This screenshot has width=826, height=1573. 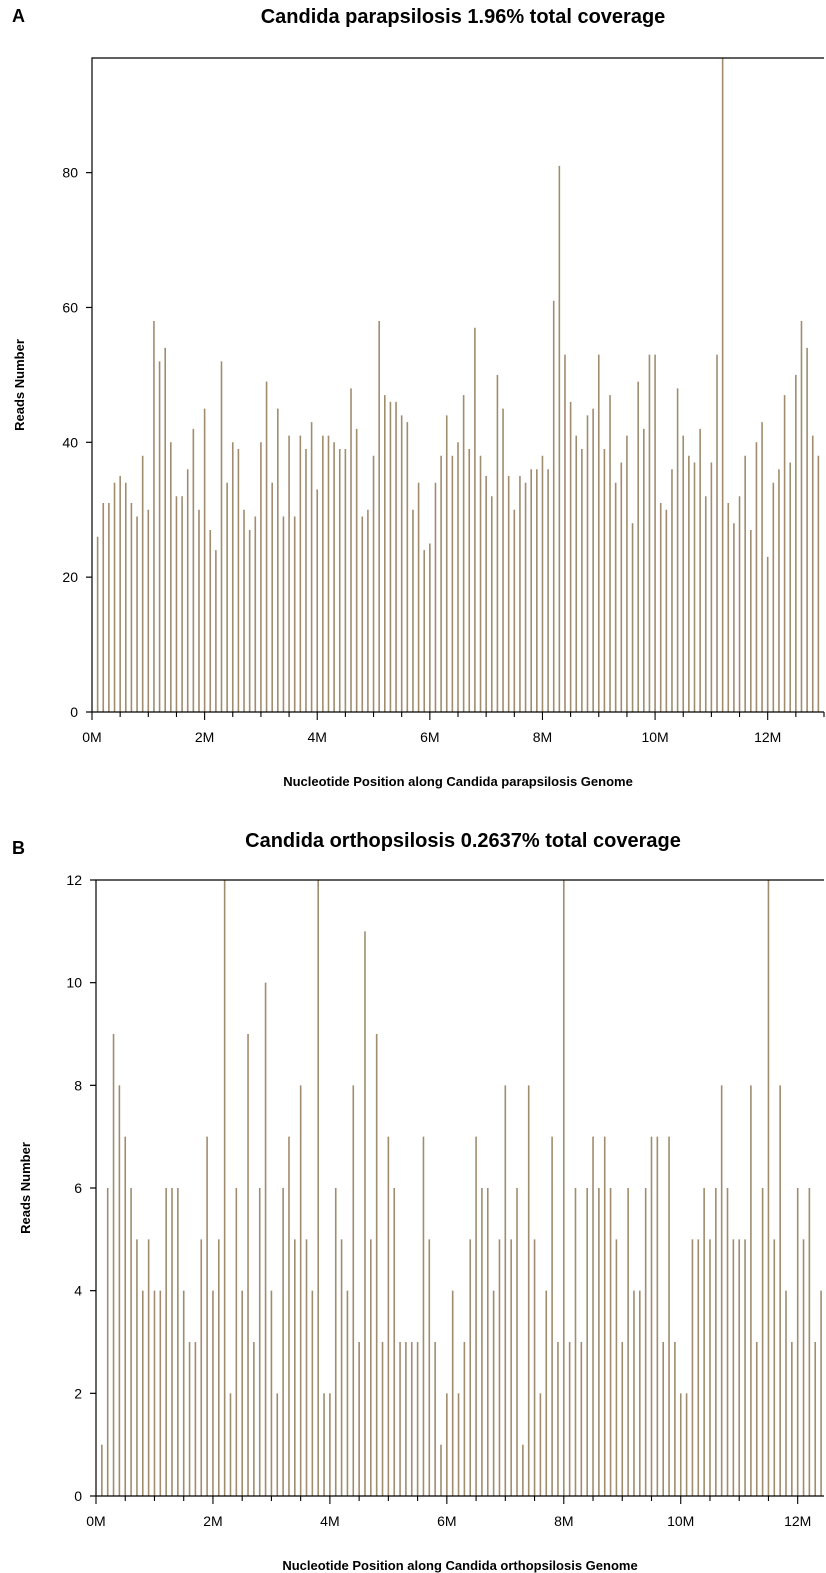 I want to click on y-tick-label: 20, so click(x=70, y=577).